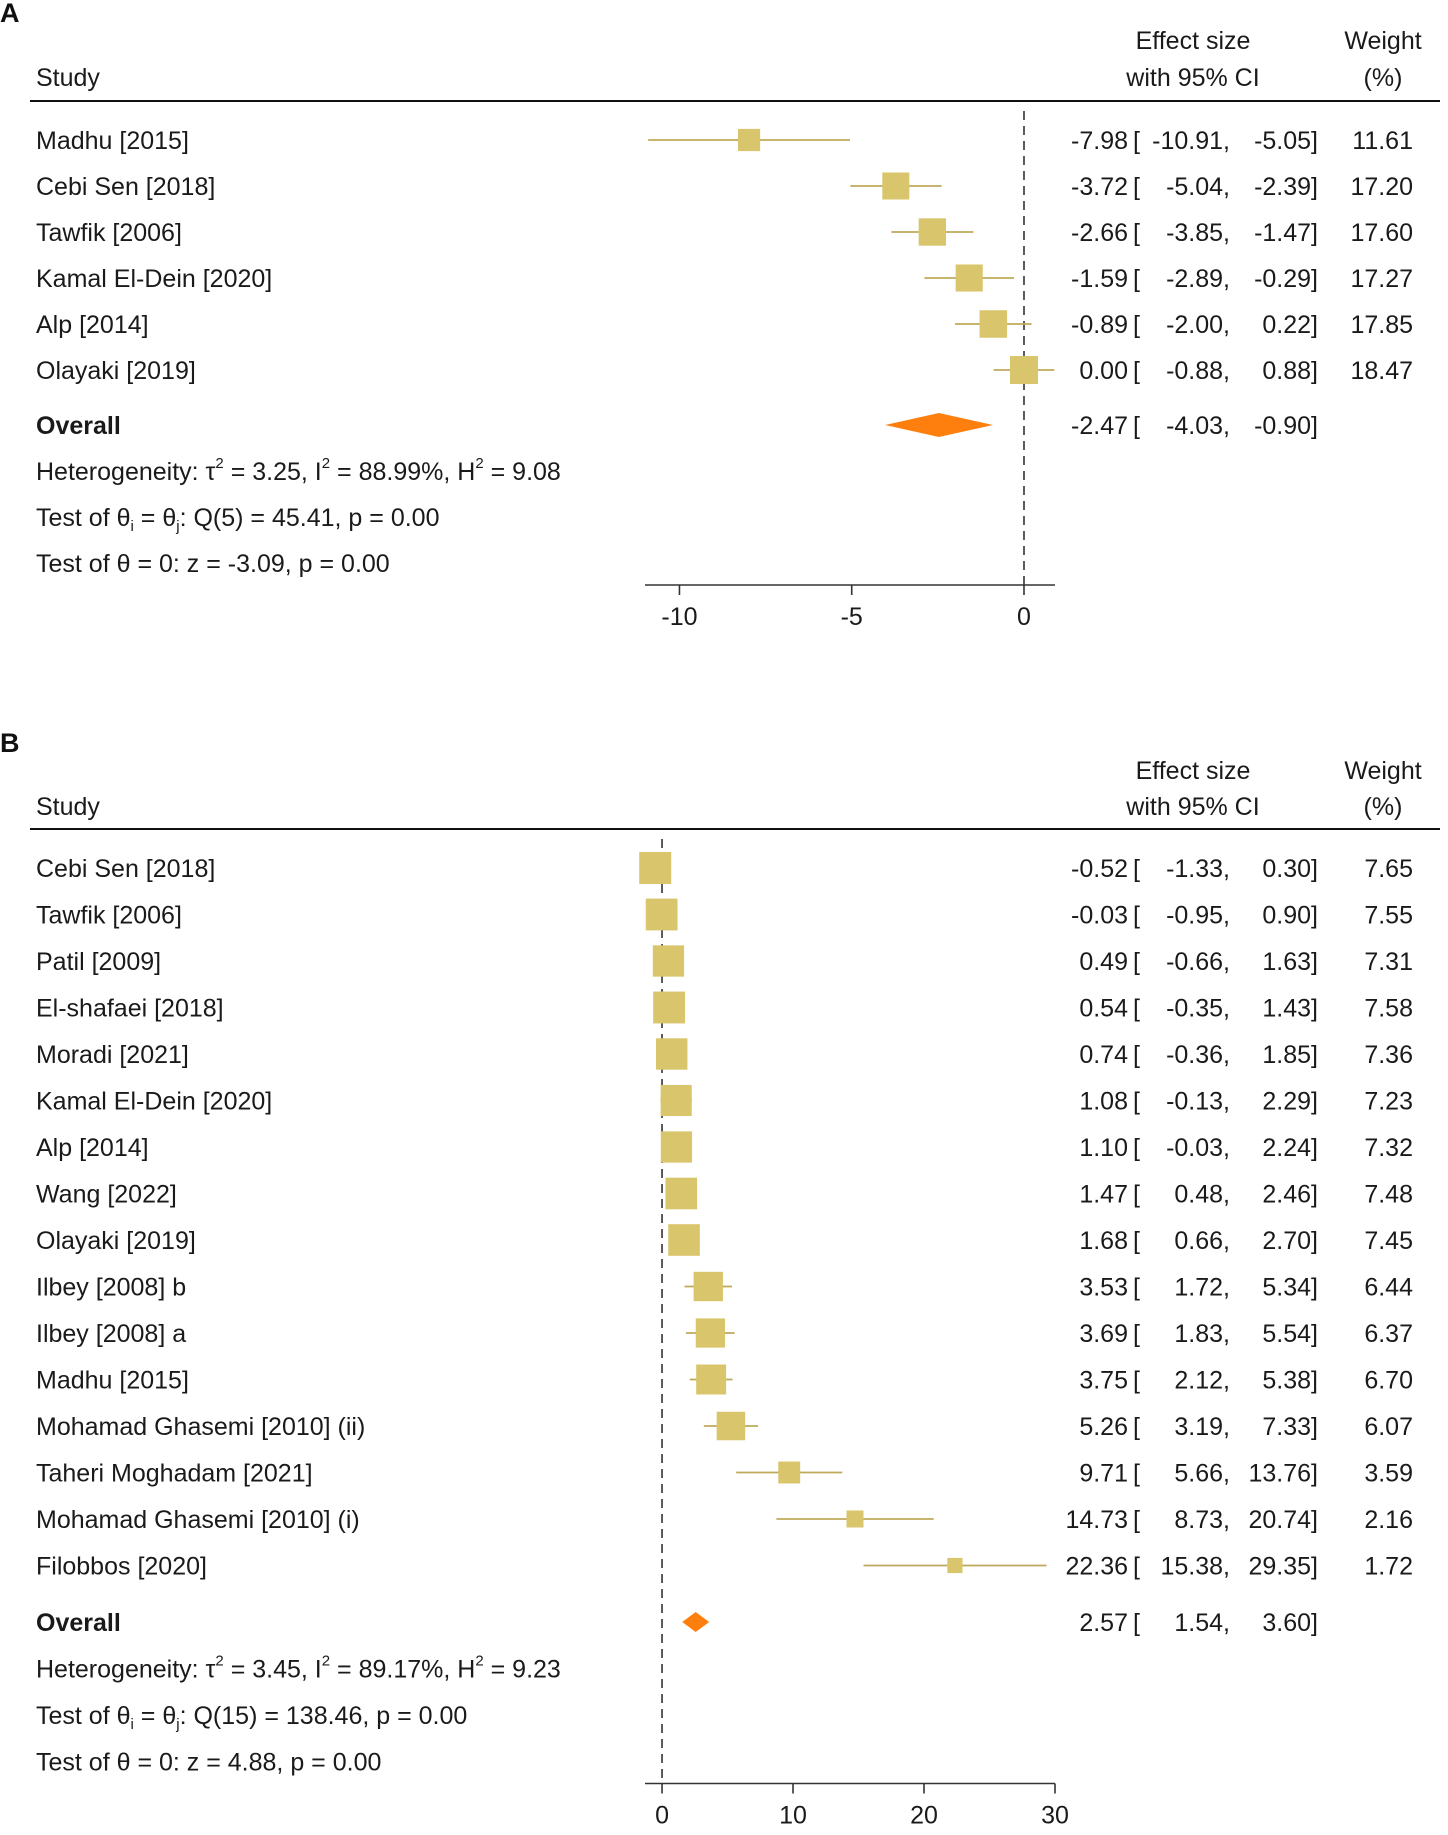 The image size is (1448, 1835). What do you see at coordinates (83, 518) in the screenshot?
I see `text-span: Test of θ` at bounding box center [83, 518].